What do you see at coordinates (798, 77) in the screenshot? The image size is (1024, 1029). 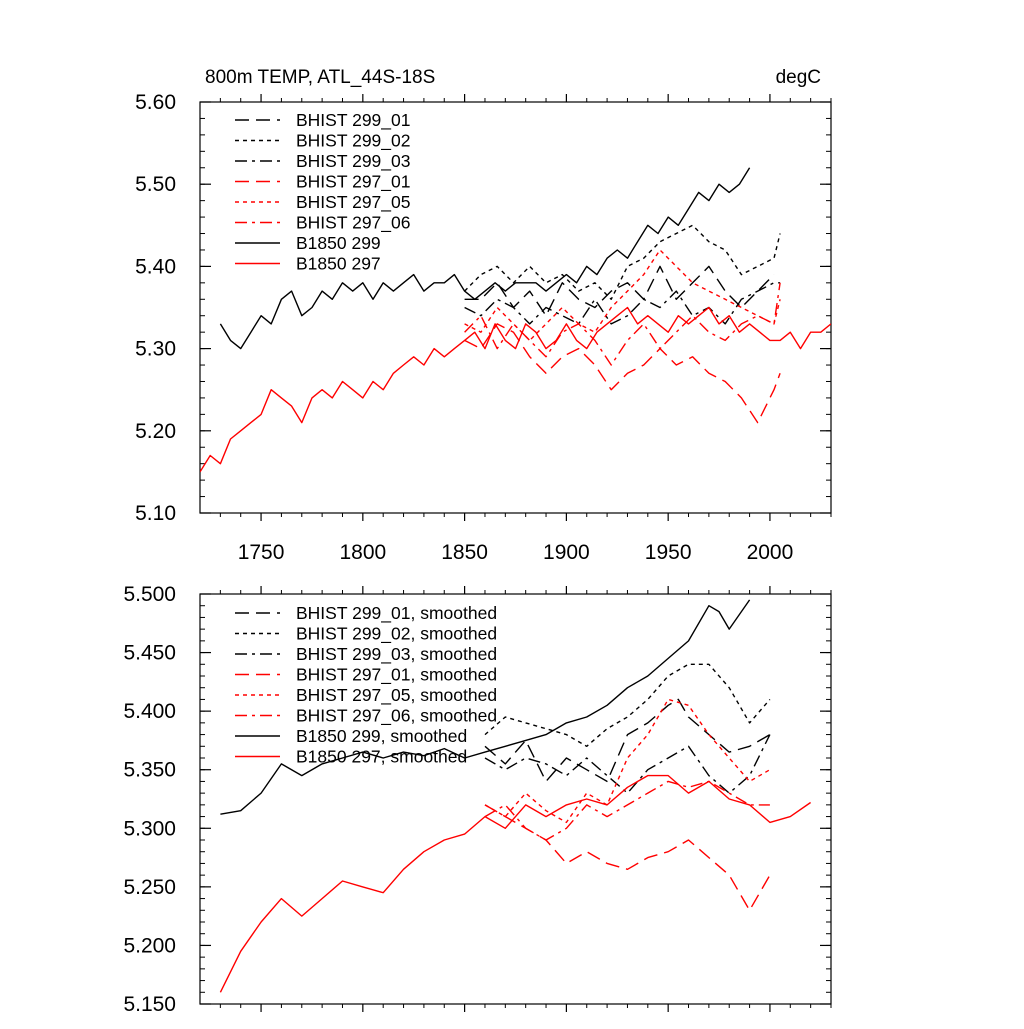 I see `top-chart-units: degC` at bounding box center [798, 77].